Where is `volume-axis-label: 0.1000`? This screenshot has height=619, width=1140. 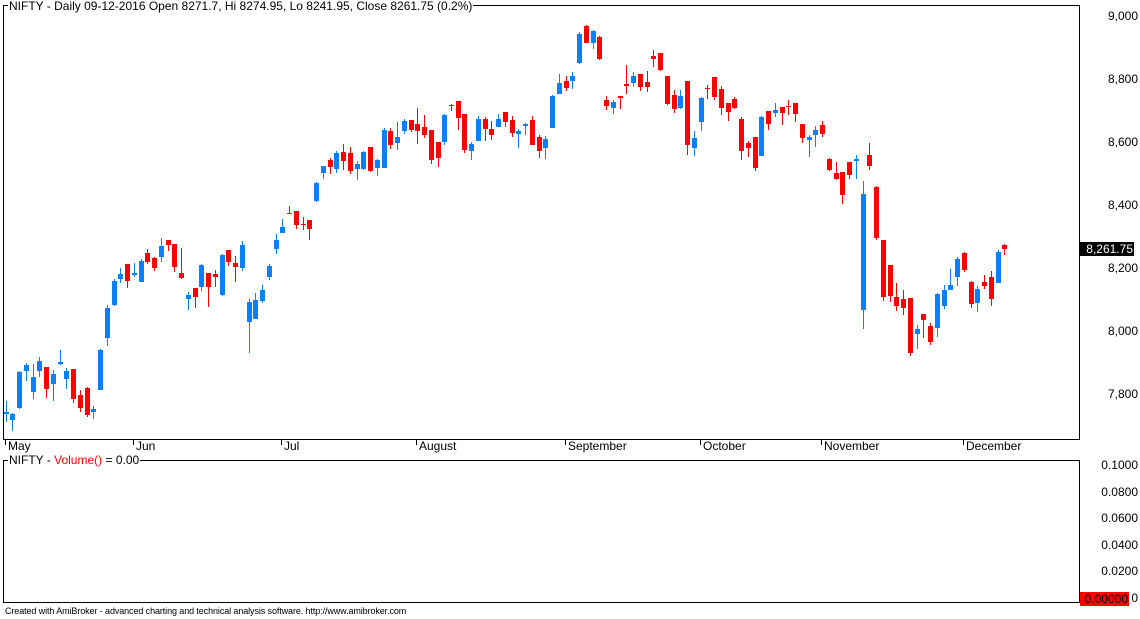 volume-axis-label: 0.1000 is located at coordinates (1119, 465).